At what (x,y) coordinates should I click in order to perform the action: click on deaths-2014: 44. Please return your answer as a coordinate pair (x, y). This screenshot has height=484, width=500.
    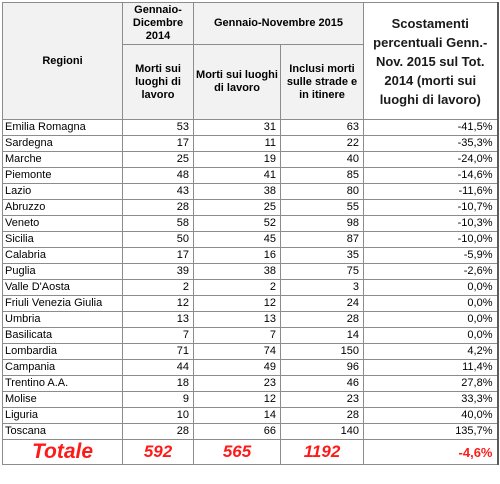
    Looking at the image, I should click on (158, 367).